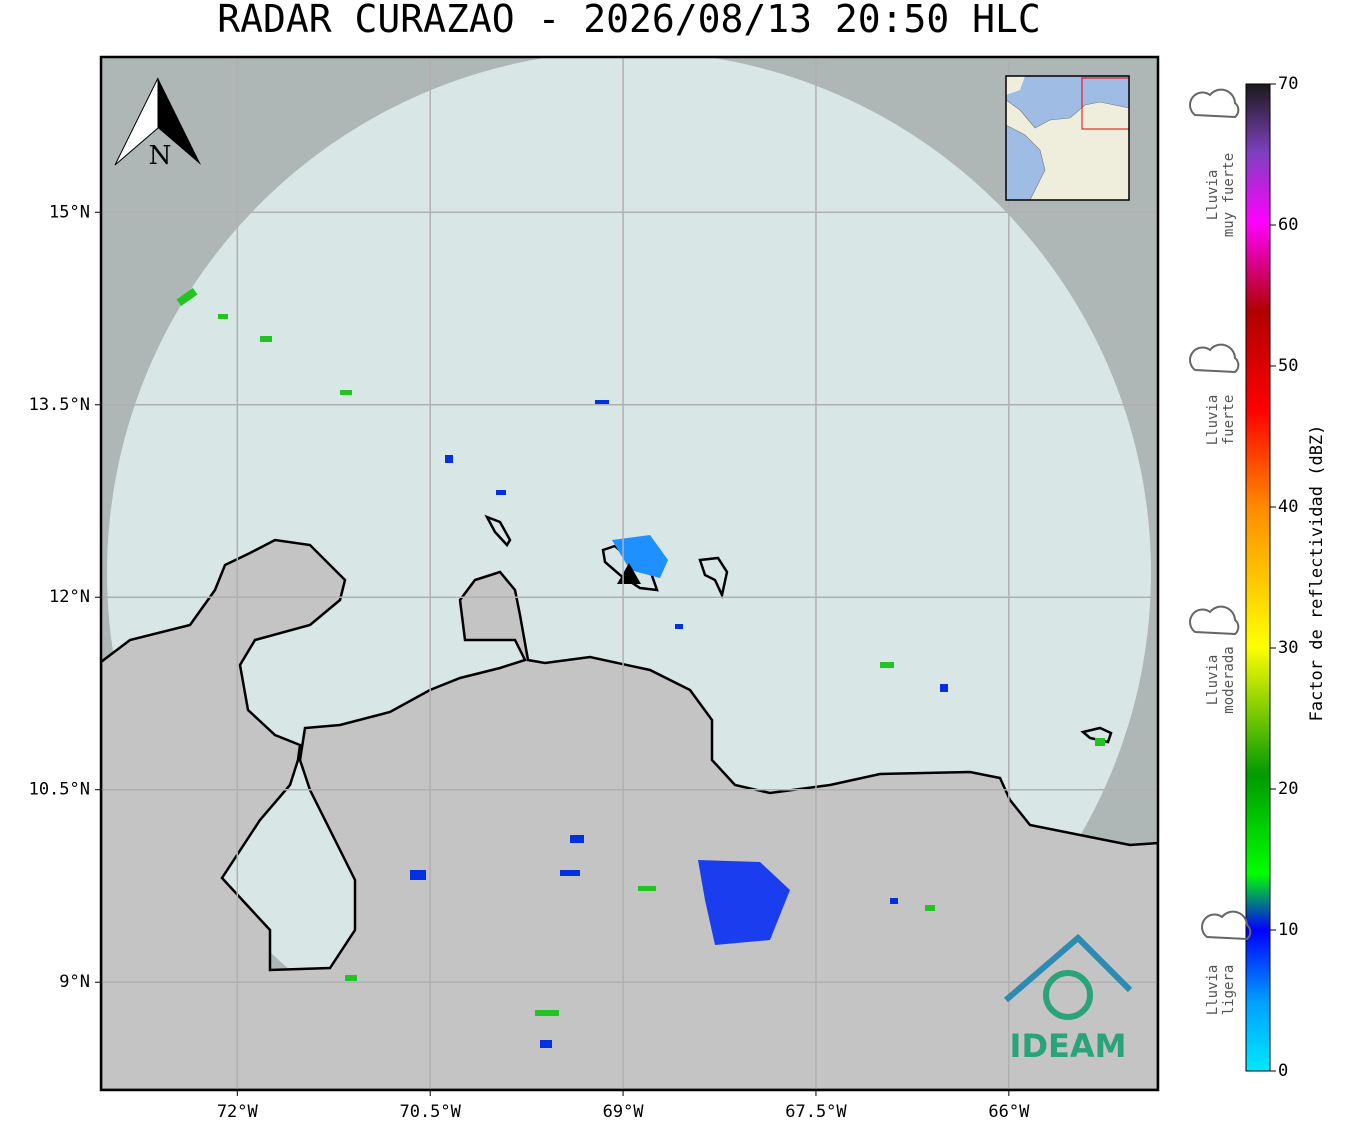 This screenshot has height=1141, width=1368. What do you see at coordinates (1229, 420) in the screenshot?
I see `rain-category: fuerte` at bounding box center [1229, 420].